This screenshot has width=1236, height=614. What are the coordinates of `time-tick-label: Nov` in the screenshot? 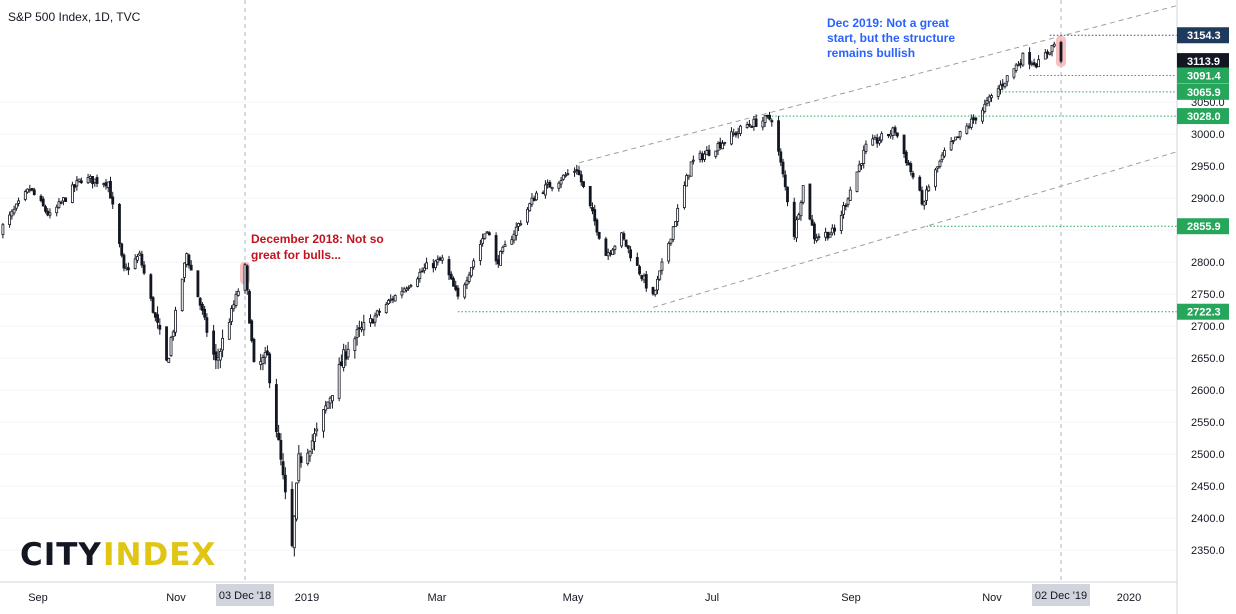 It's located at (176, 598).